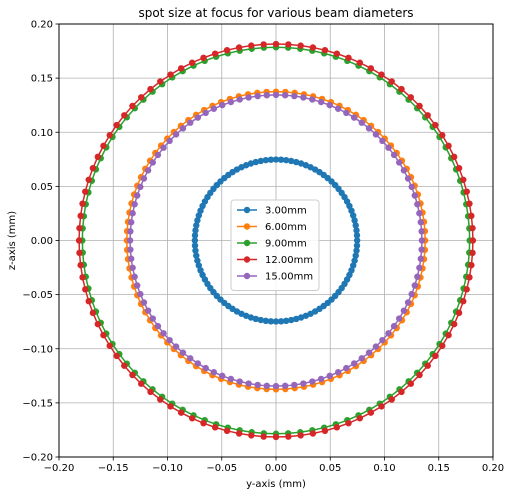 This screenshot has height=500, width=511. What do you see at coordinates (272, 227) in the screenshot?
I see `legend-item: 6.00mm` at bounding box center [272, 227].